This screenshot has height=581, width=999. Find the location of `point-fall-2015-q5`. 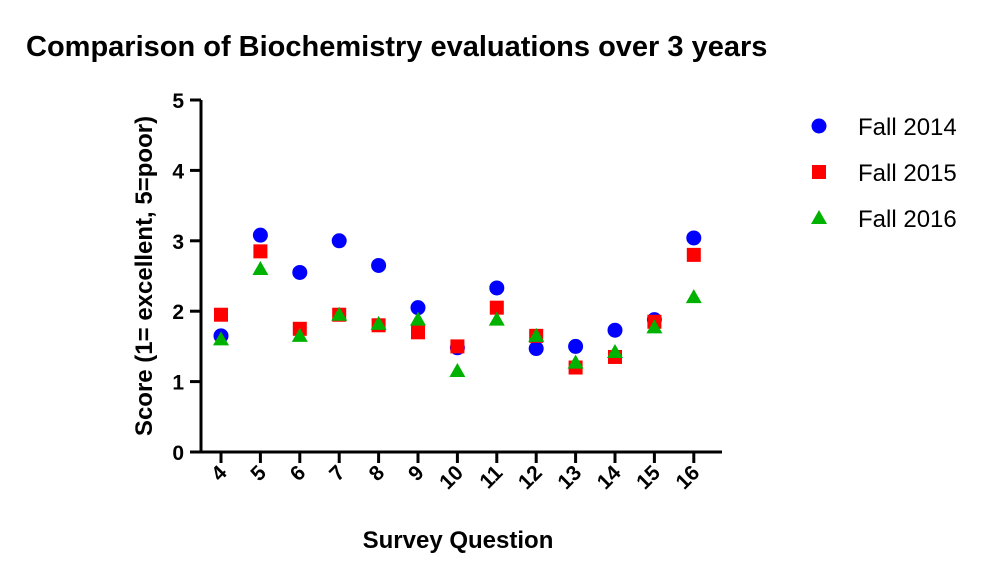

point-fall-2015-q5 is located at coordinates (260, 251).